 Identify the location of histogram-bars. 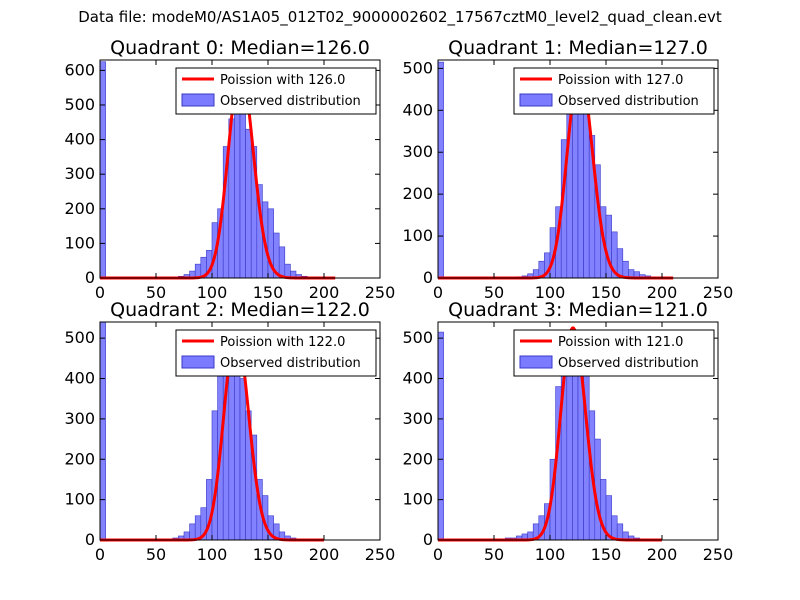
(203, 431).